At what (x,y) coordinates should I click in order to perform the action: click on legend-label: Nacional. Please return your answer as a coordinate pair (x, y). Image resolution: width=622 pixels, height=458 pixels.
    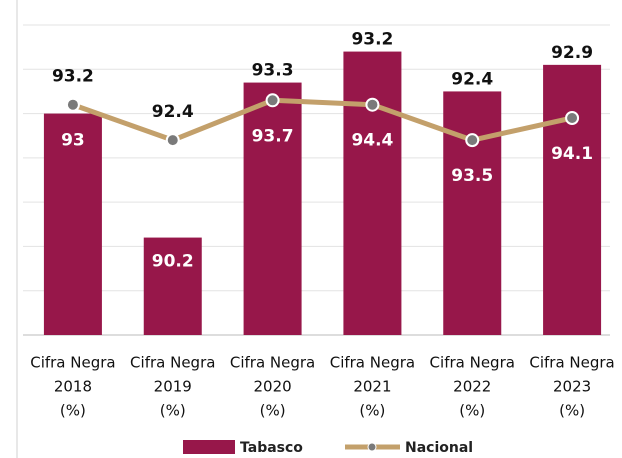
    Looking at the image, I should click on (439, 448).